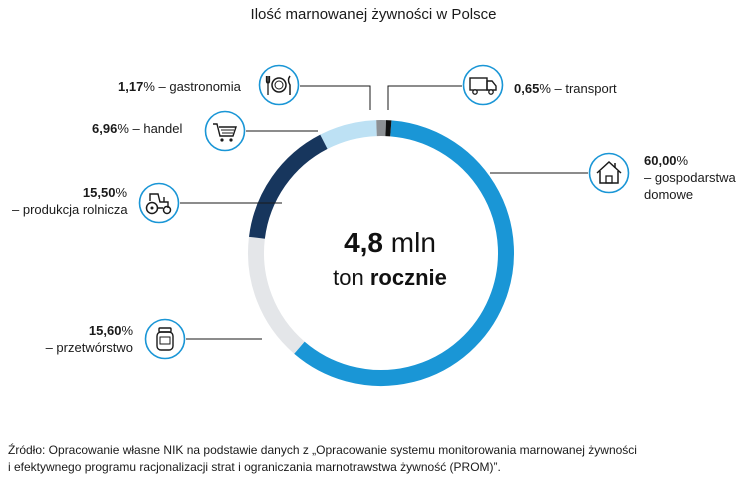 The width and height of the screenshot is (747, 481). What do you see at coordinates (660, 160) in the screenshot?
I see `label-gospodarstwa-value: 60,00` at bounding box center [660, 160].